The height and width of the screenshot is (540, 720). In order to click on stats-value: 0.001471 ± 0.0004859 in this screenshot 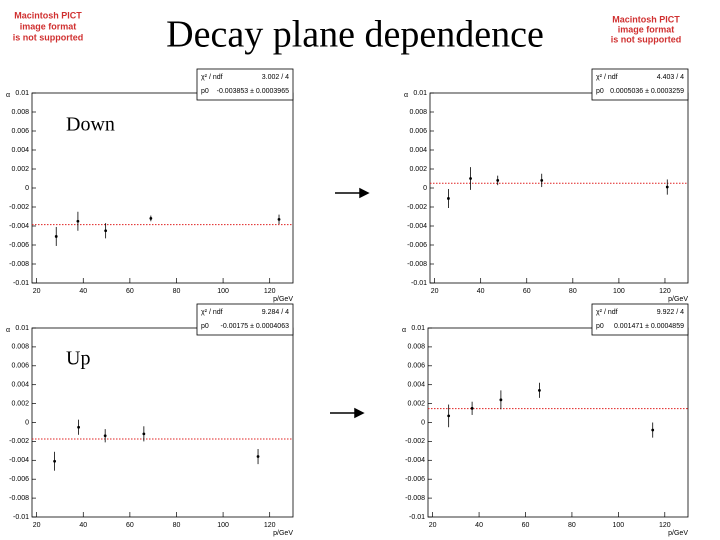, I will do `click(649, 326)`.